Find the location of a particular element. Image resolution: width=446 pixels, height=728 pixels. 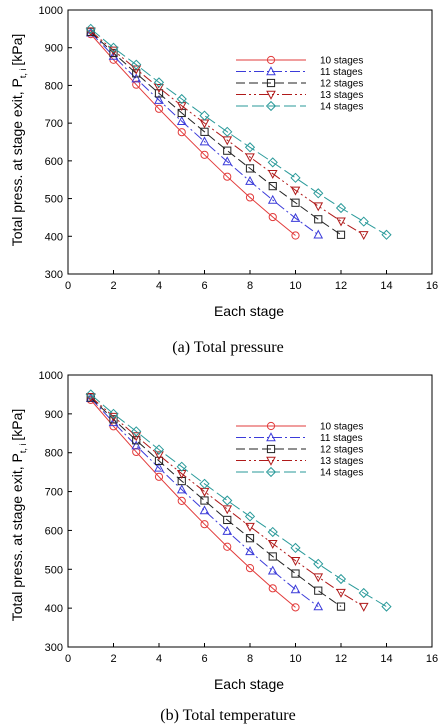

chart-b-ylabel-unit: [kPa] is located at coordinates (17, 425).